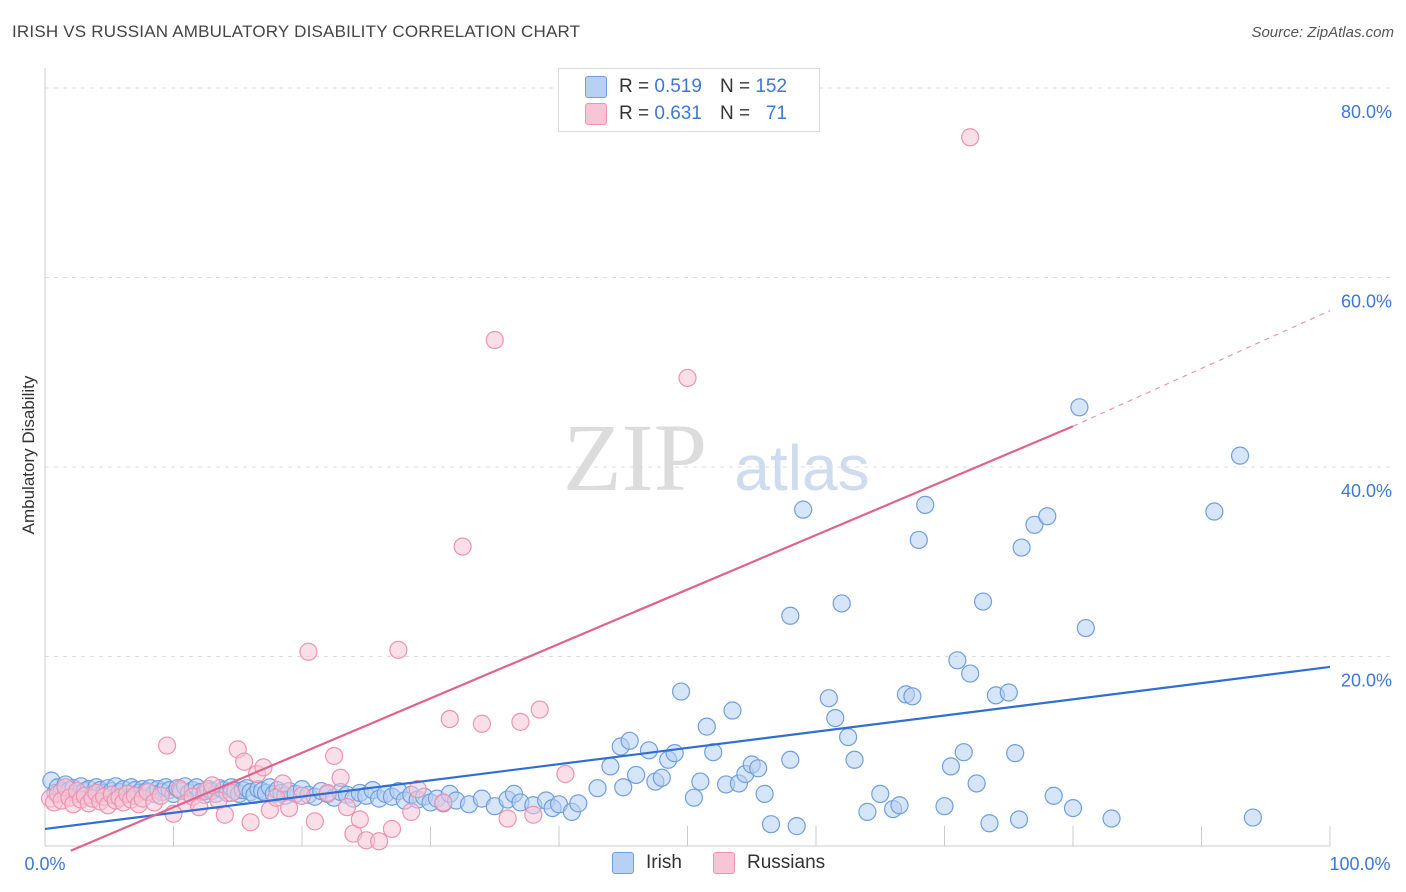  I want to click on stats-legend-russians: R = 0.631 N = 71, so click(686, 114).